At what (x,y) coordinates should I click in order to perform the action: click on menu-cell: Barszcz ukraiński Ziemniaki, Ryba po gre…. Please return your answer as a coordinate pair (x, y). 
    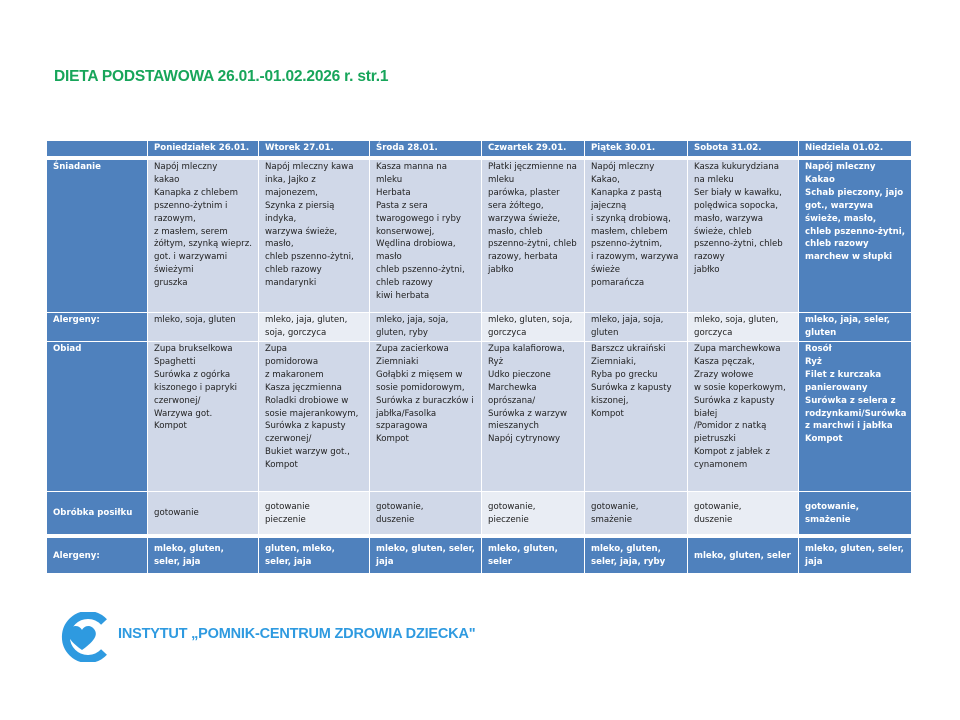
    Looking at the image, I should click on (636, 416).